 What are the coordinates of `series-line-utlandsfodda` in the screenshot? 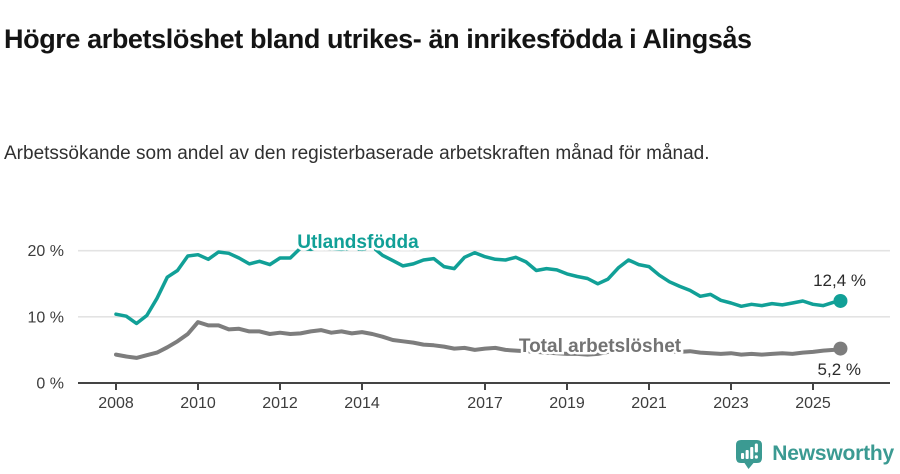 It's located at (478, 285).